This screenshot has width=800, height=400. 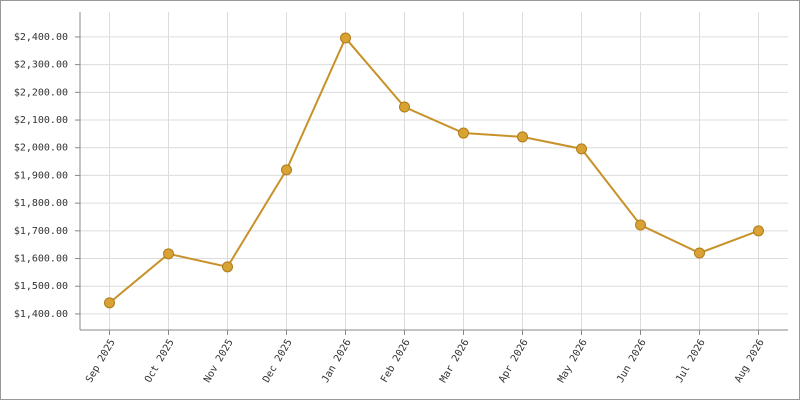 What do you see at coordinates (41, 286) in the screenshot?
I see `y-tick-label: $1,500.00` at bounding box center [41, 286].